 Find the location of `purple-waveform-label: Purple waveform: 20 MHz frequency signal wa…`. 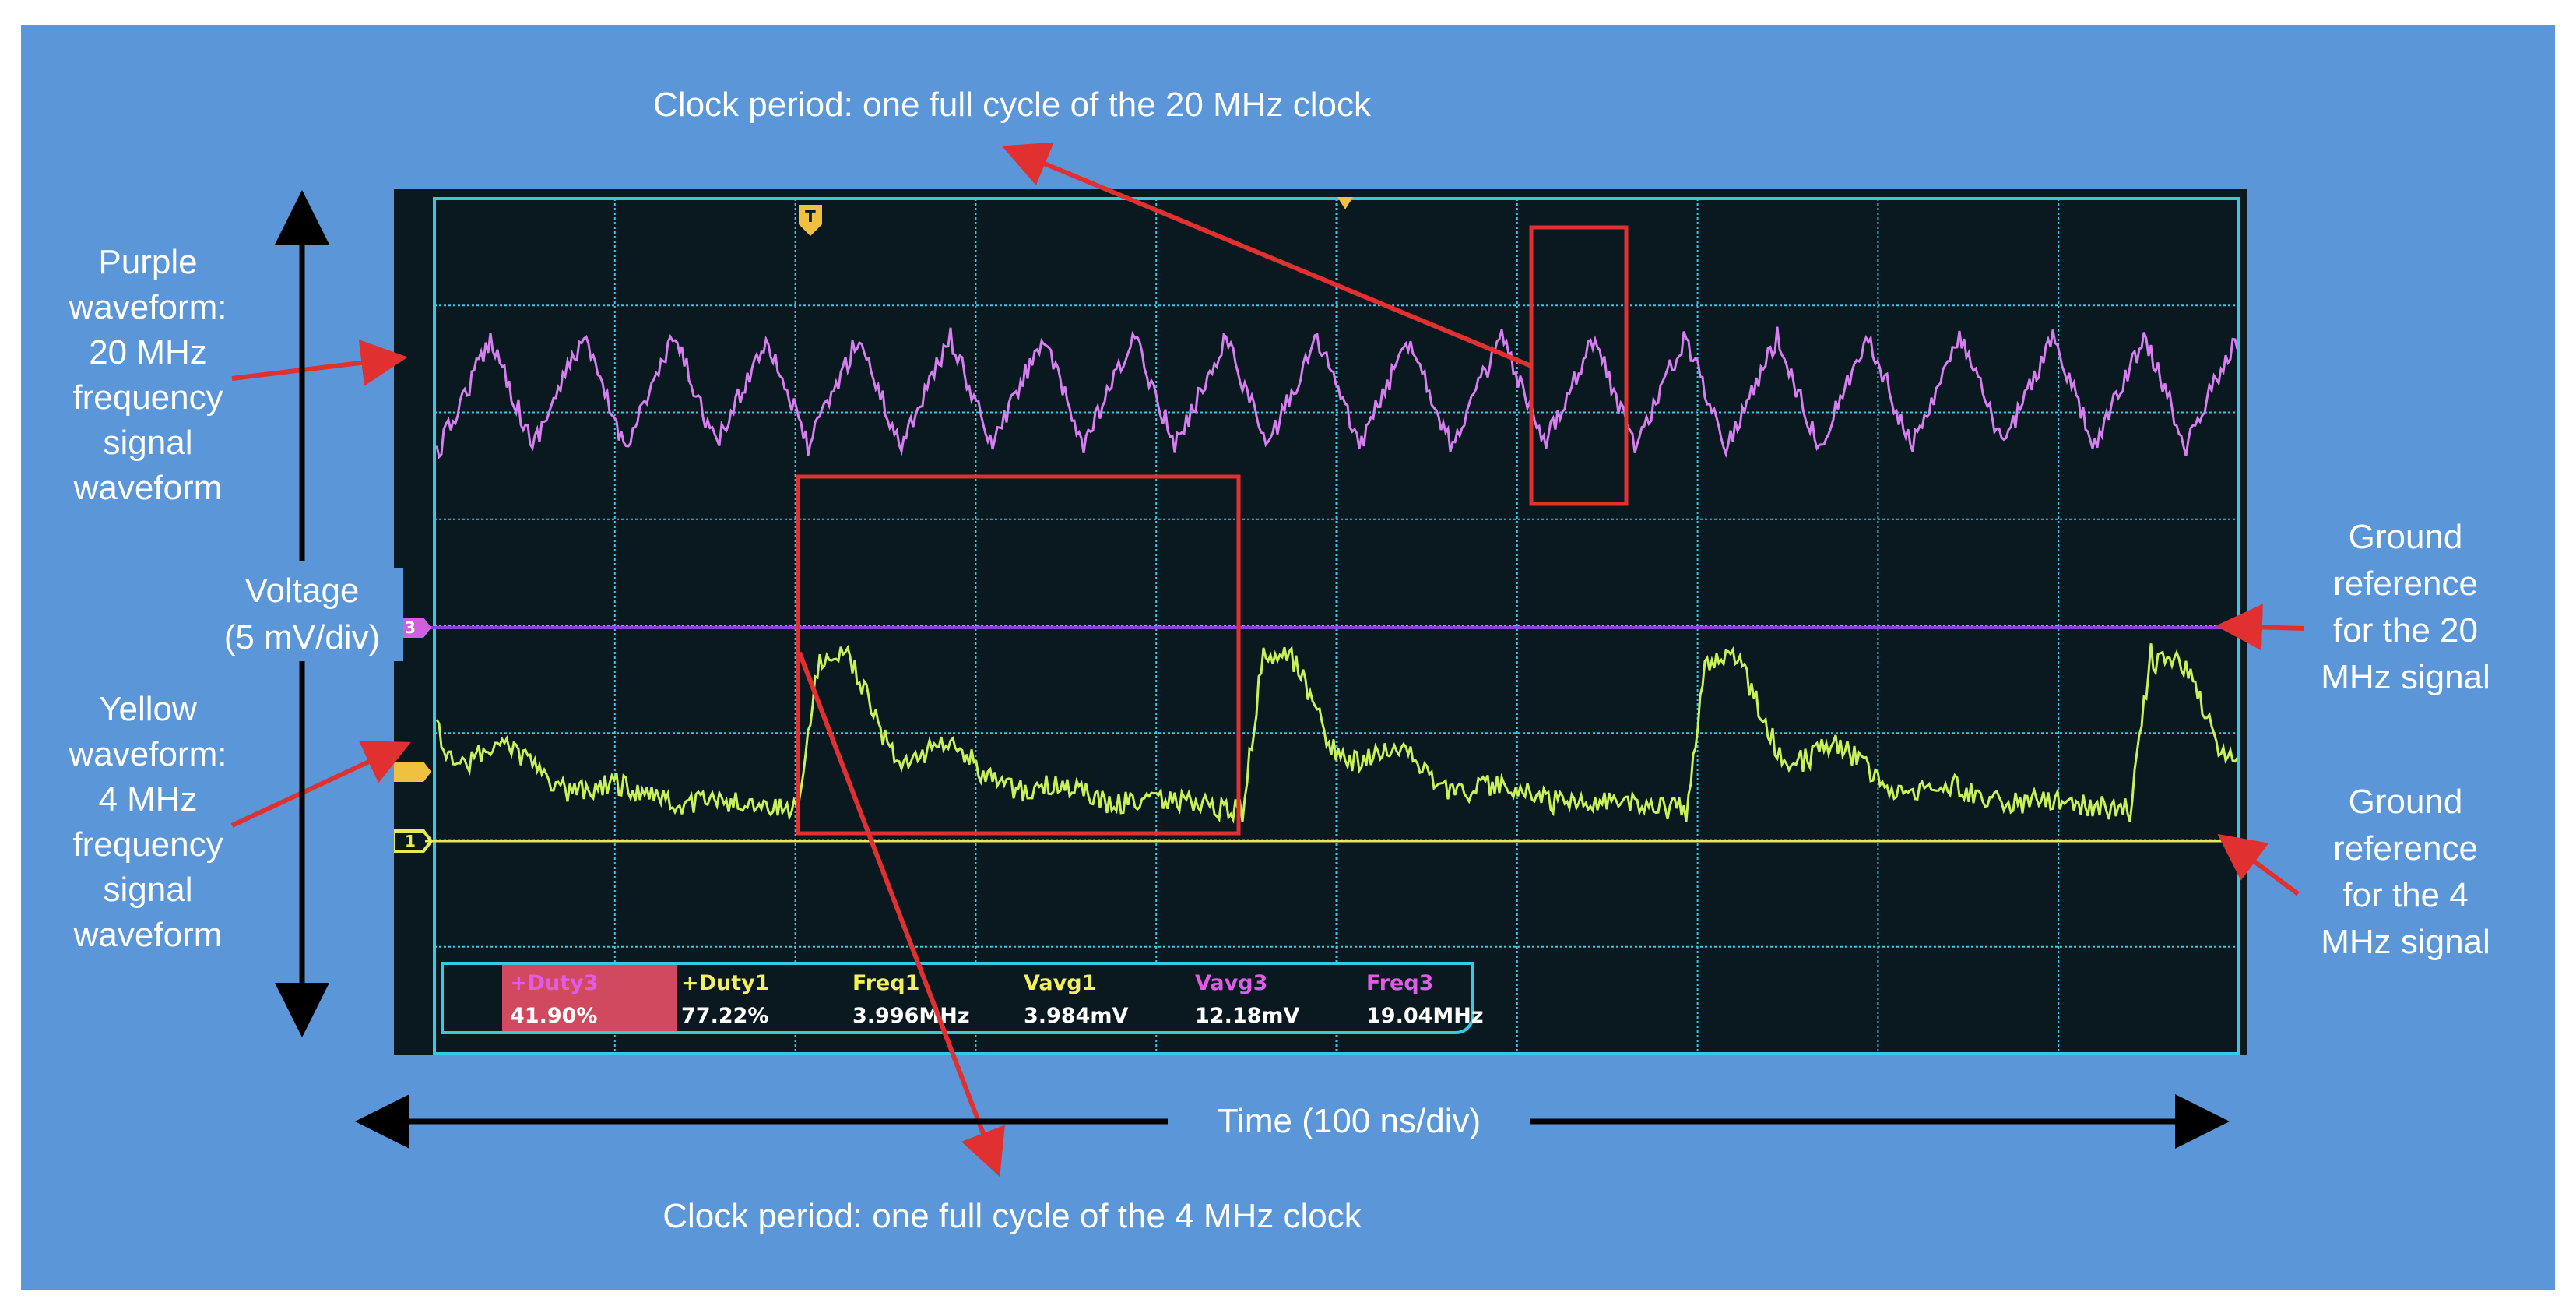

purple-waveform-label: Purple waveform: 20 MHz frequency signal wa… is located at coordinates (148, 375).